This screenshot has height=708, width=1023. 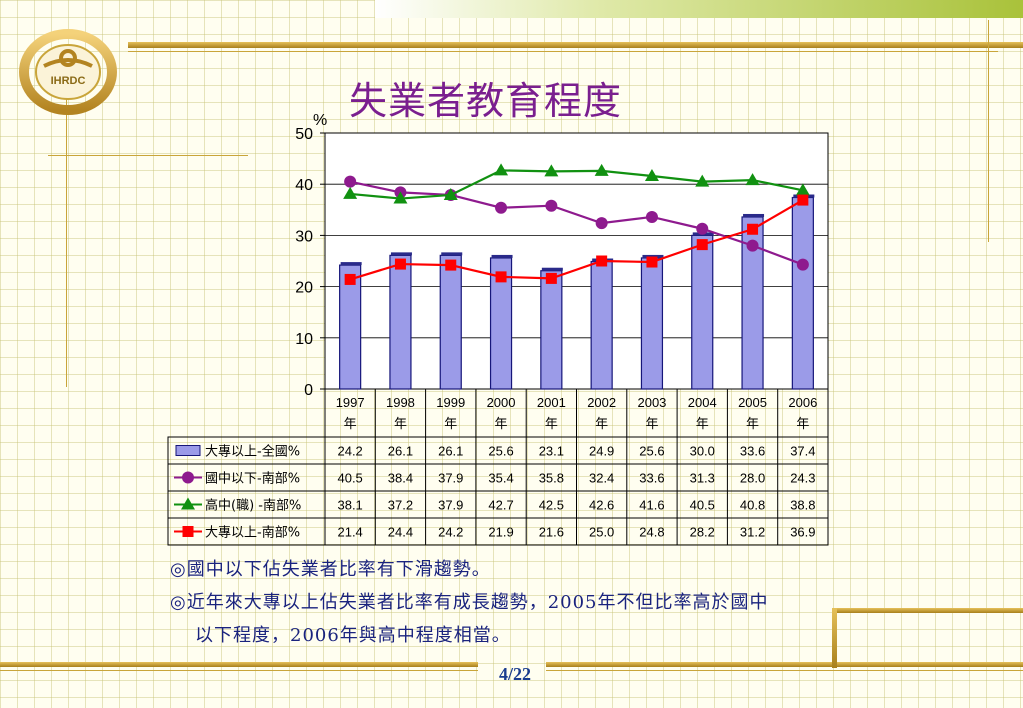 I want to click on x-tick-label-year: 1999, so click(x=450, y=402).